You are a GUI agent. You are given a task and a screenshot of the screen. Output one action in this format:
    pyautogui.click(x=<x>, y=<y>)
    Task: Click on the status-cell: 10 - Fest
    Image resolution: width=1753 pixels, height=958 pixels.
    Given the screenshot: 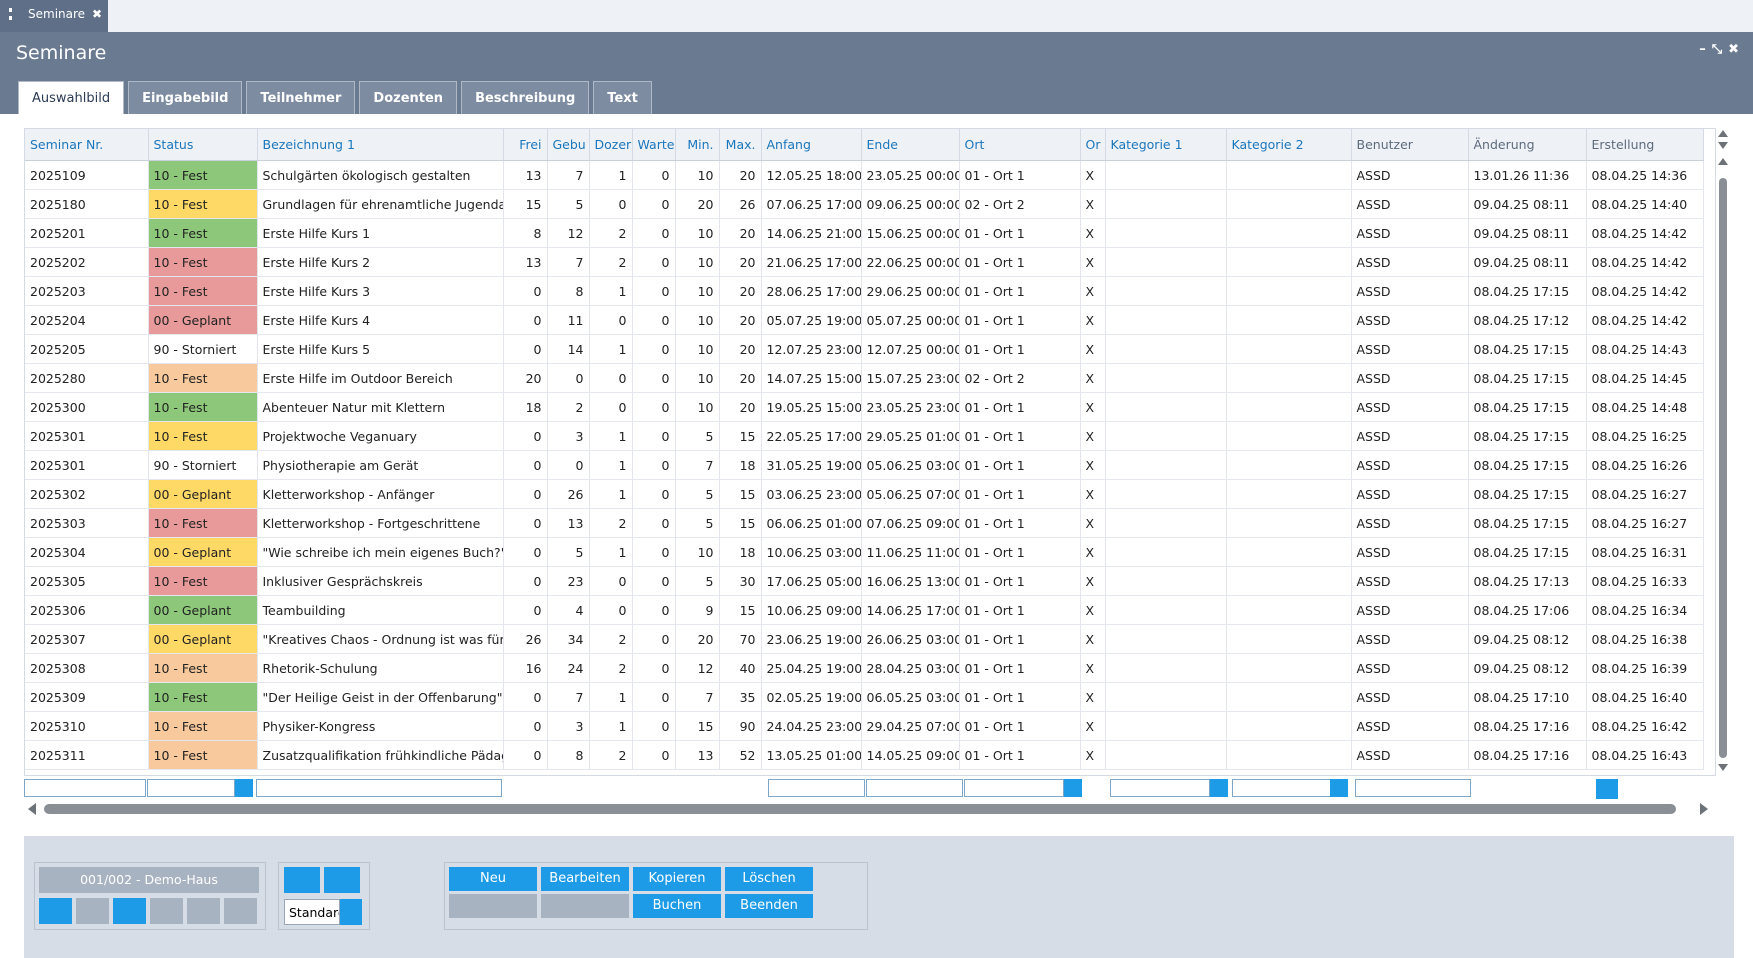 What is the action you would take?
    pyautogui.click(x=203, y=291)
    